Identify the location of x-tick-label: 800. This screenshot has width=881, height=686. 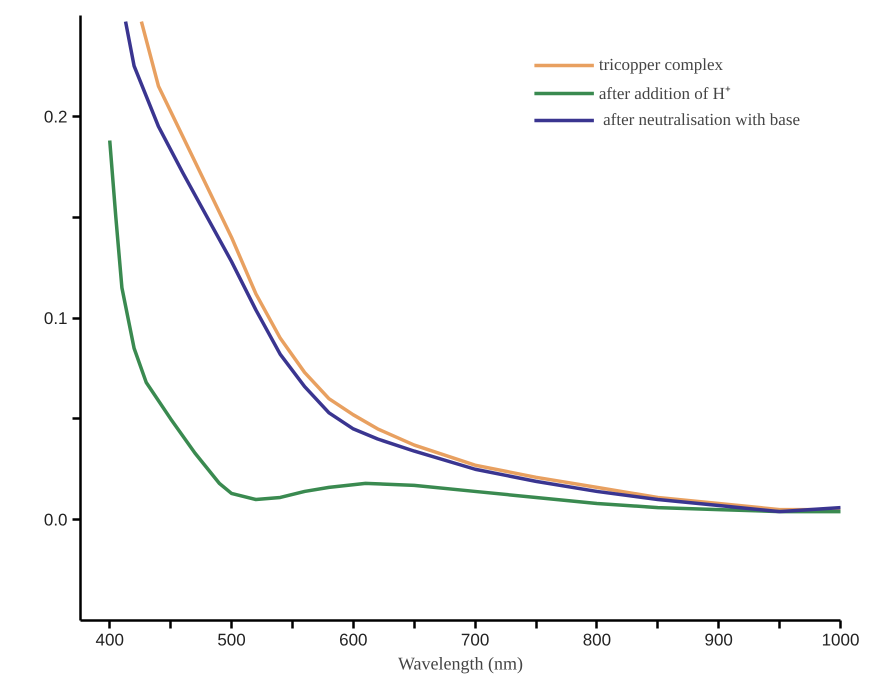
(597, 640).